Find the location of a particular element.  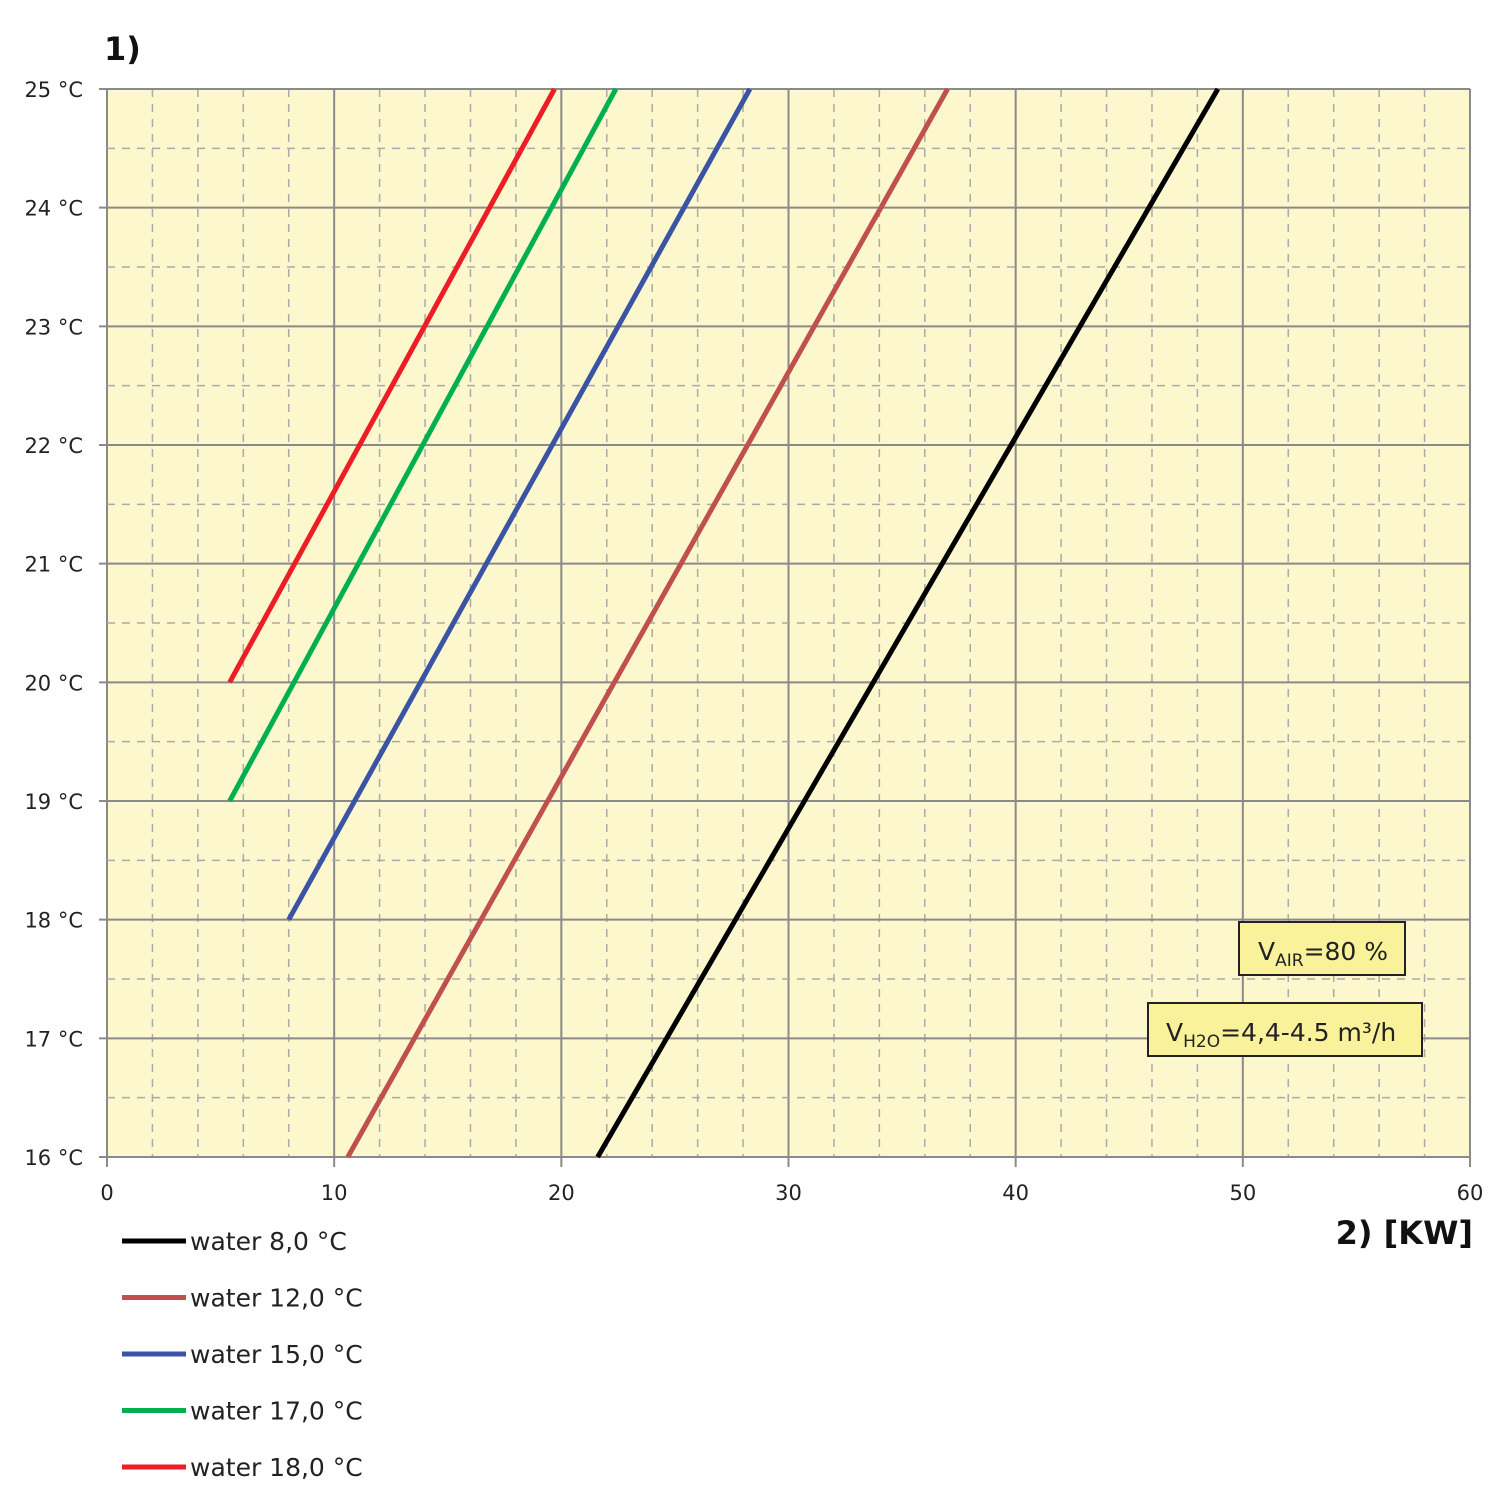

x-axis-ticks: 0 10 20 30 40 50 60 is located at coordinates (791, 1193).